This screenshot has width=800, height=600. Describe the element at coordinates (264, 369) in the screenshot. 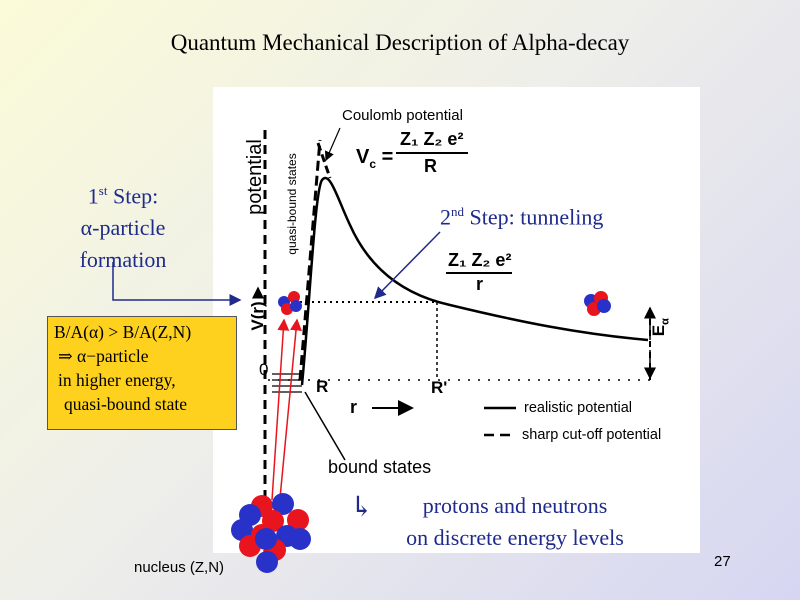

I see `zero-label: 0` at that location.